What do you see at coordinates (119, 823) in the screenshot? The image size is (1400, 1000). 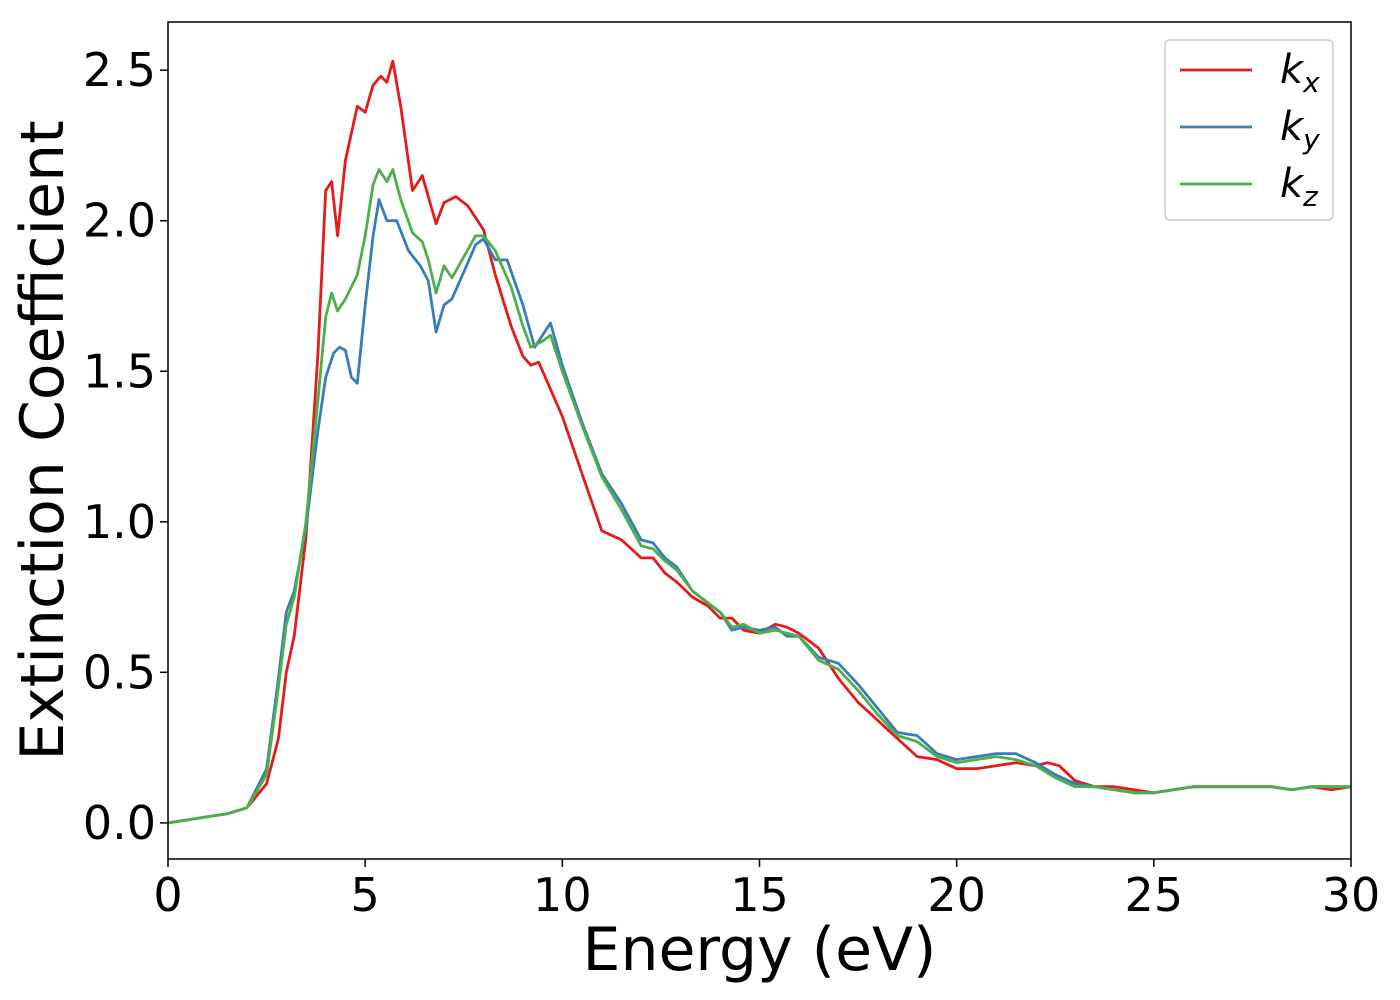 I see `y-tick-label: 0.0` at bounding box center [119, 823].